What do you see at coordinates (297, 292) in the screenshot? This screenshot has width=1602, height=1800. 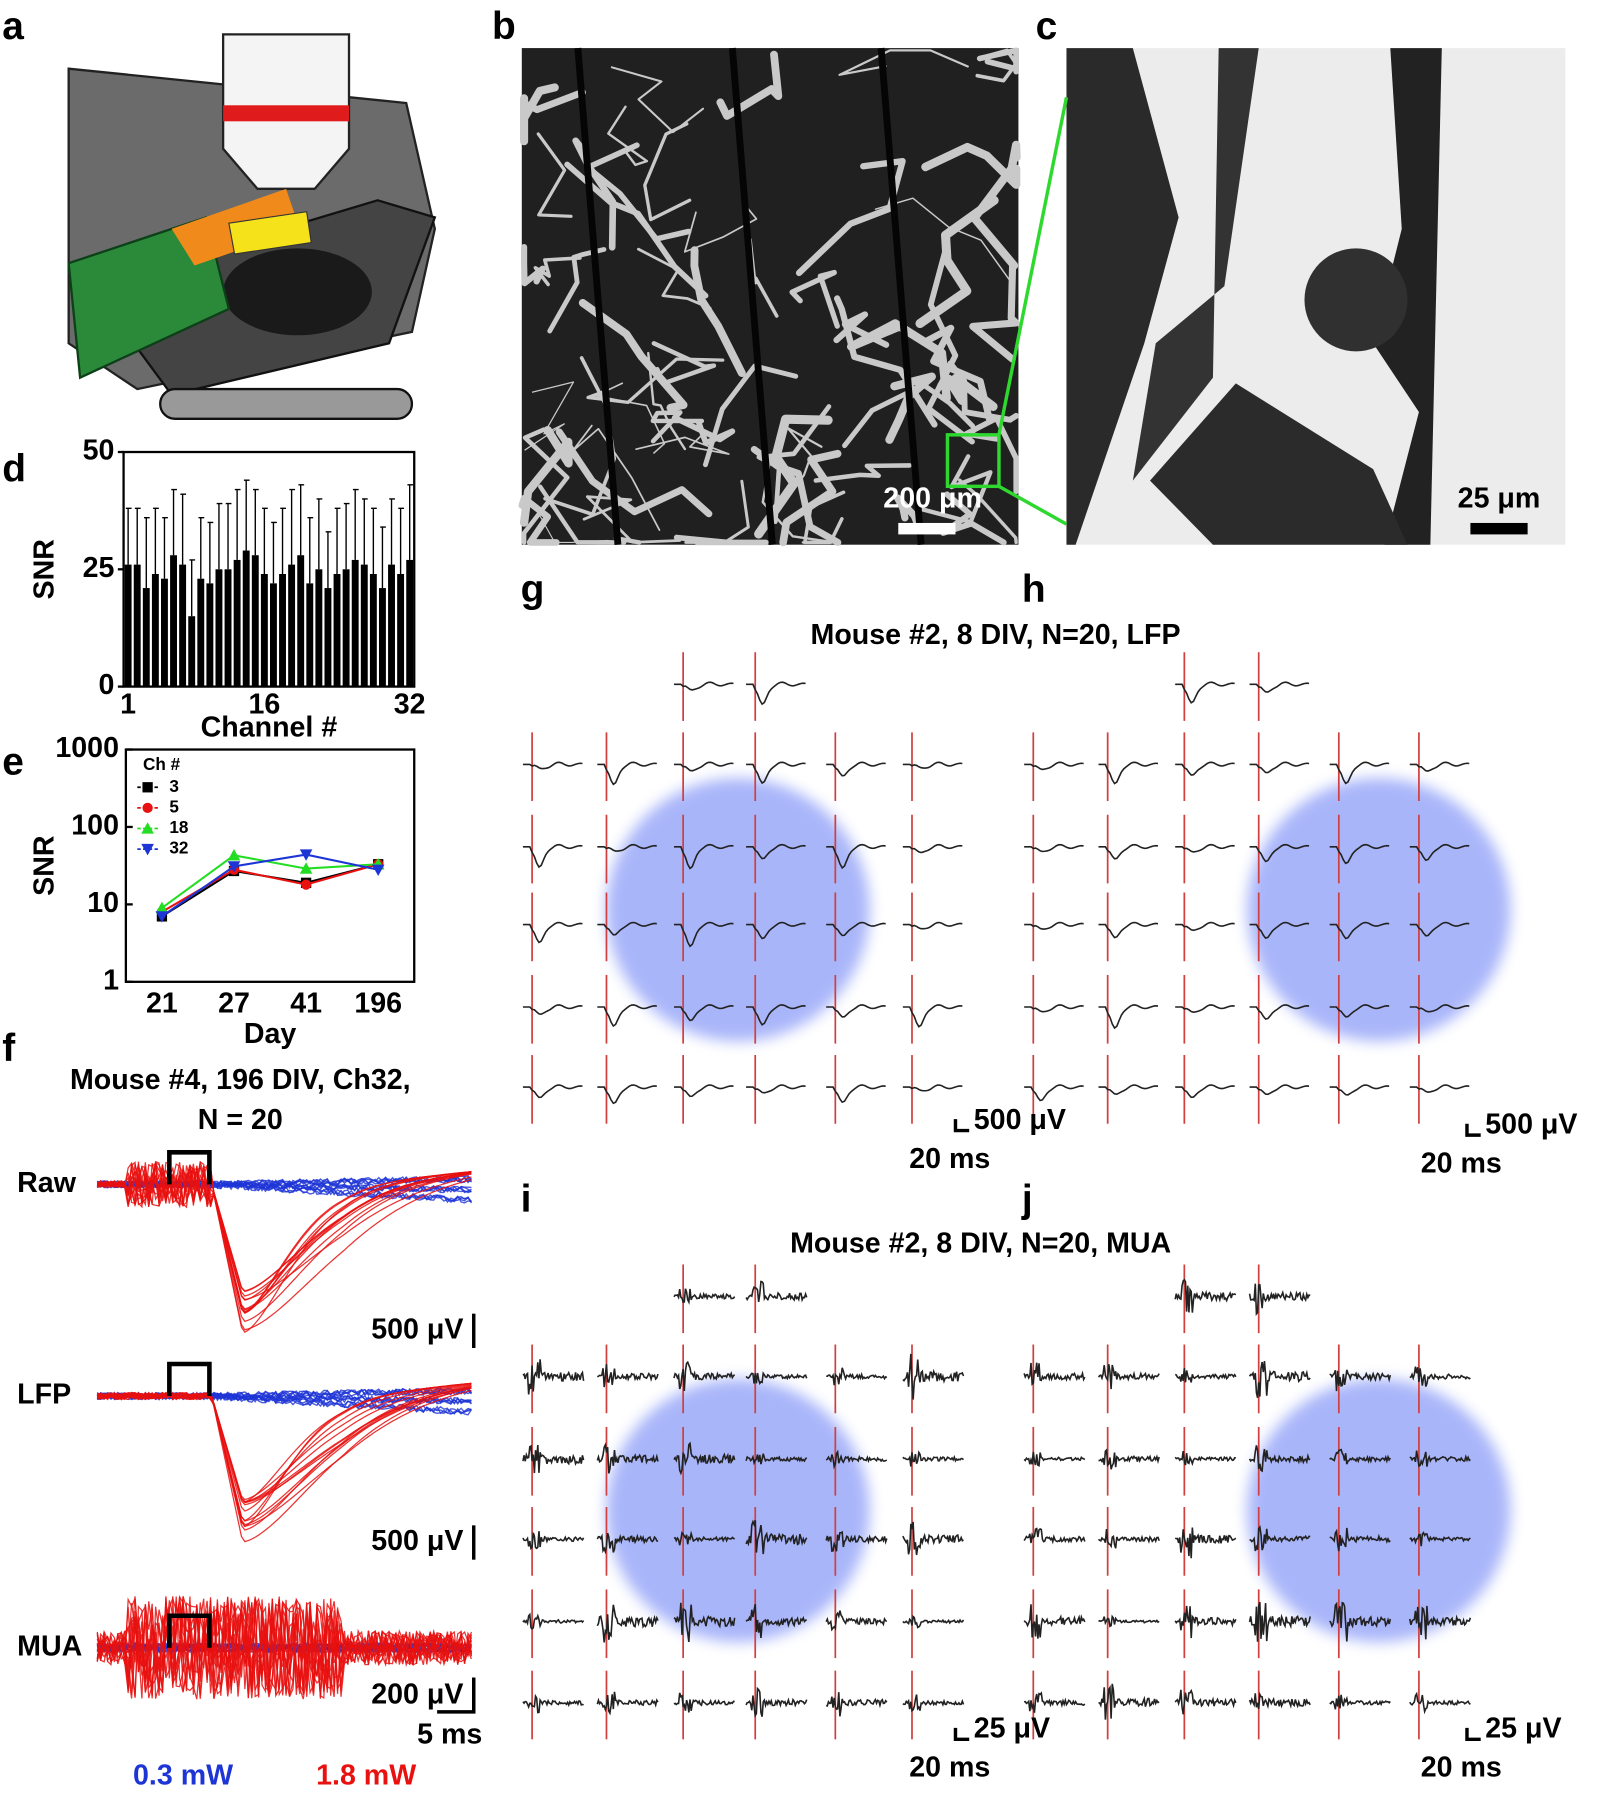 I see `mouse` at bounding box center [297, 292].